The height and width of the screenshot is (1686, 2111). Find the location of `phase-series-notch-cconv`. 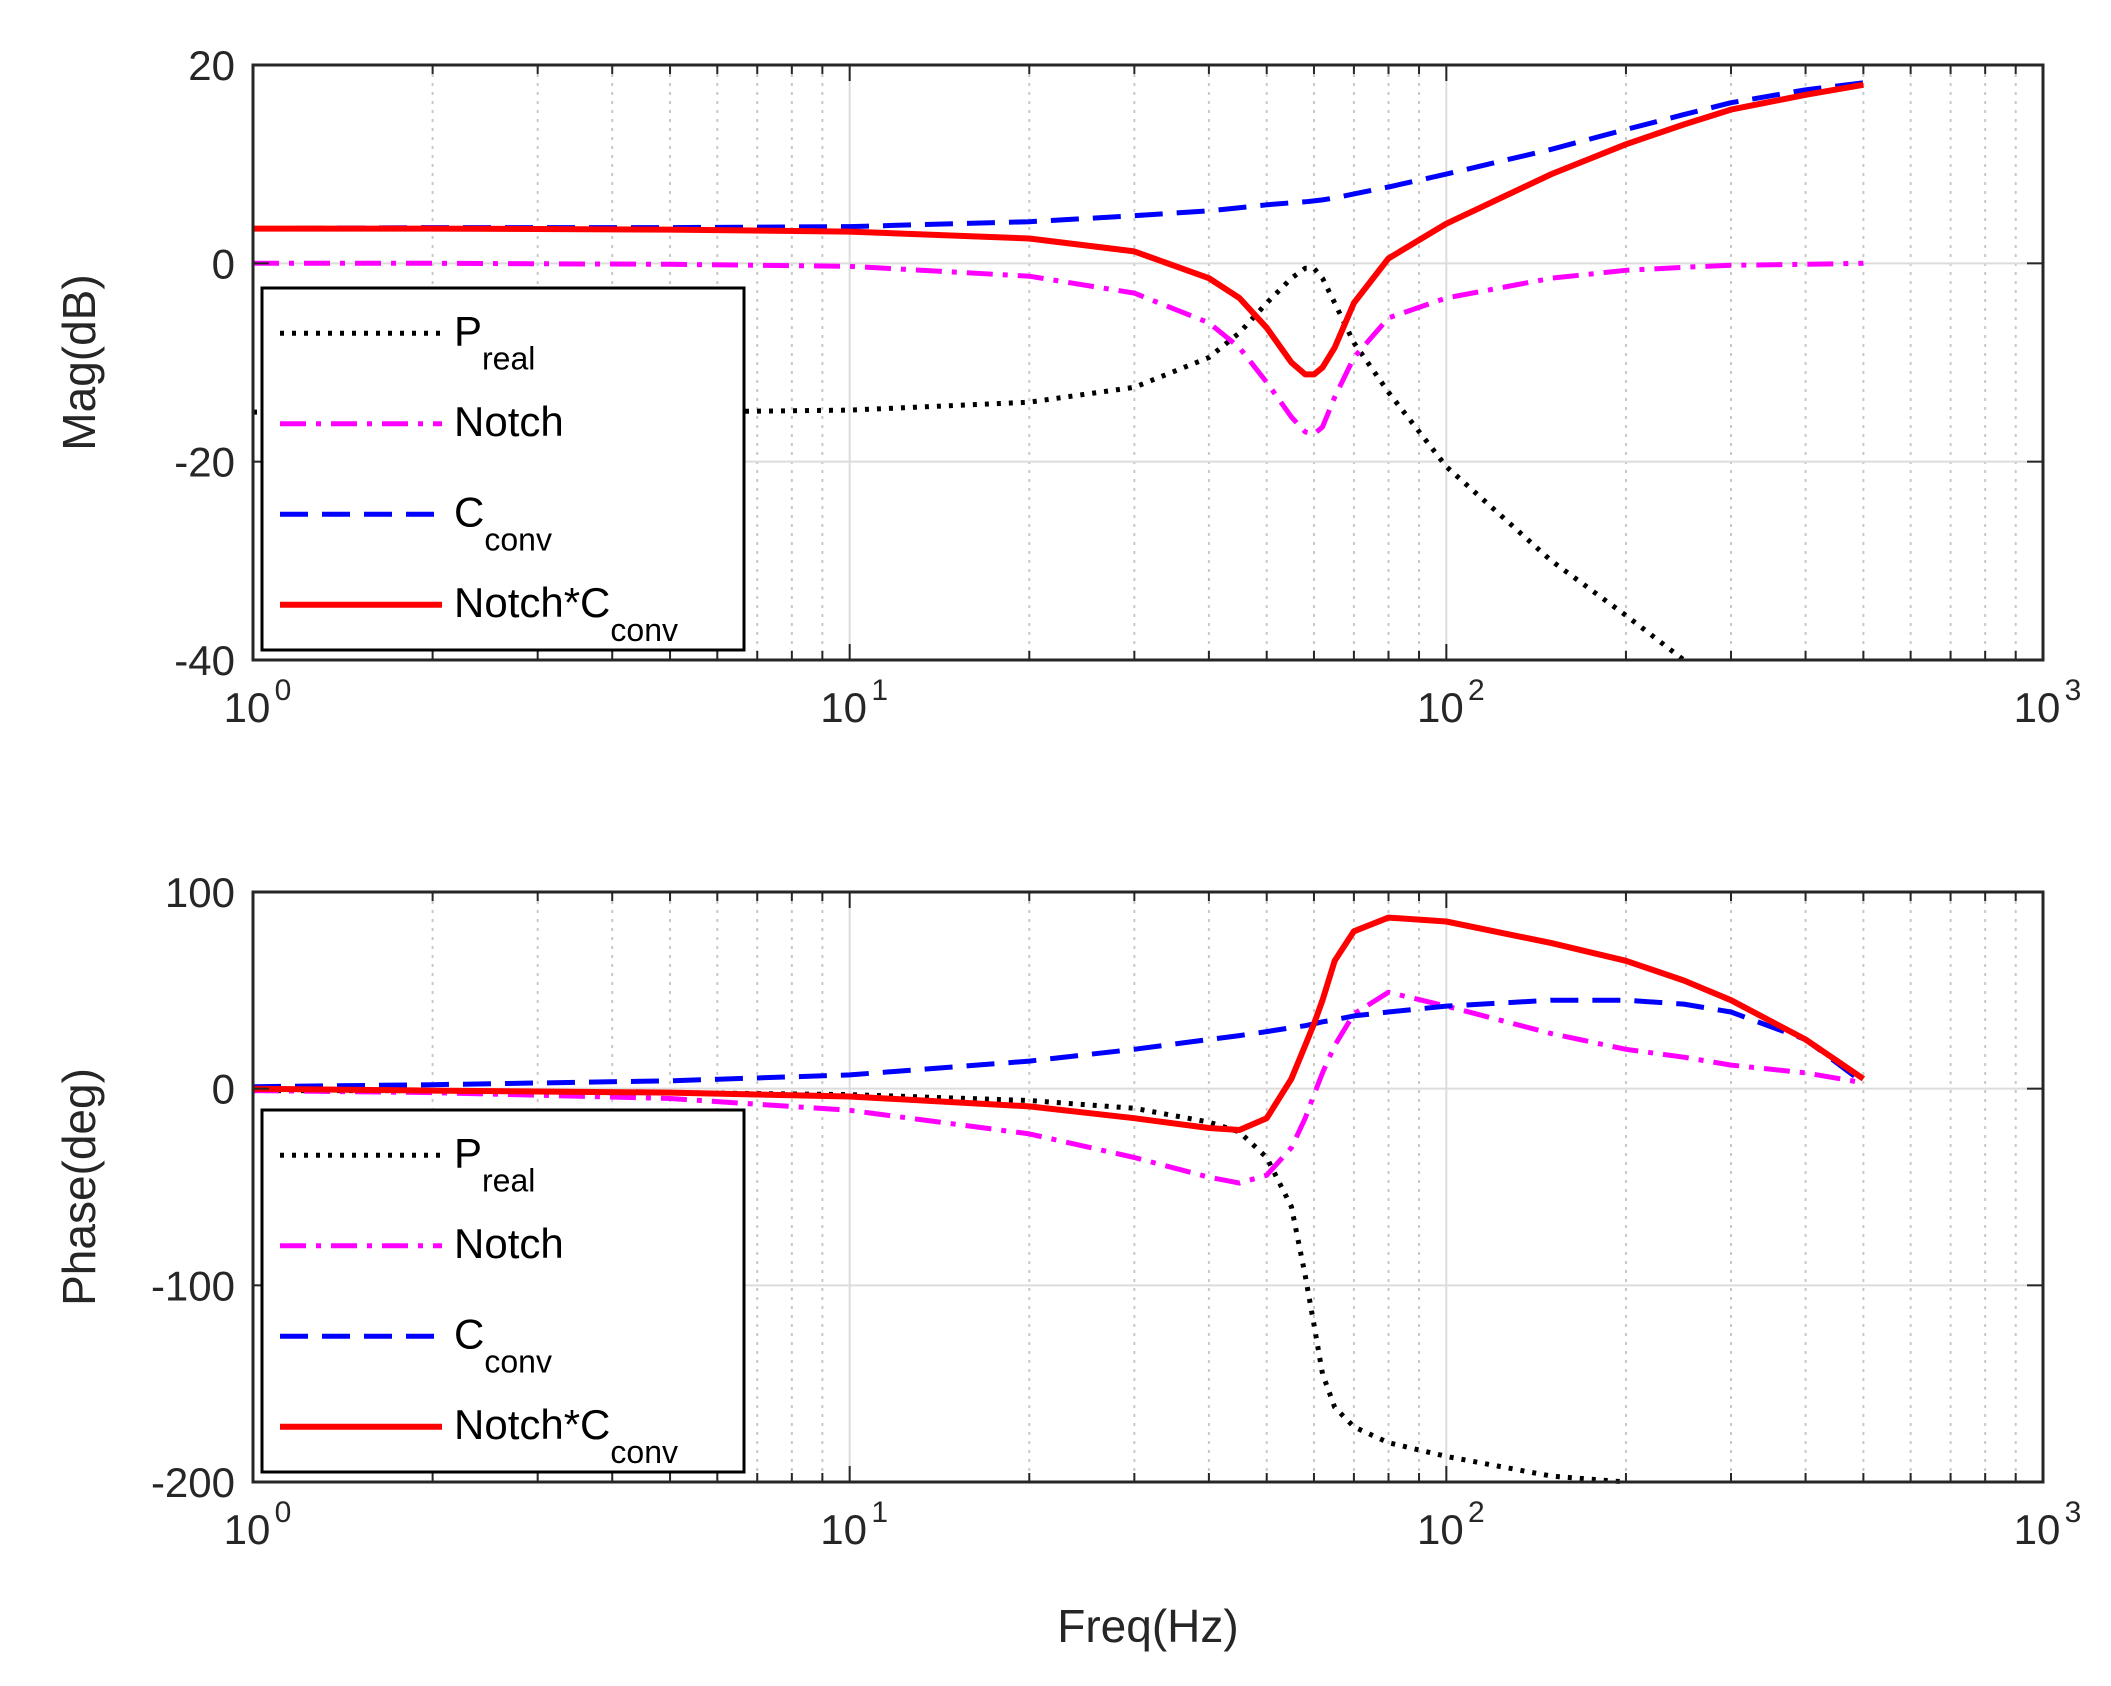

phase-series-notch-cconv is located at coordinates (1059, 1023).